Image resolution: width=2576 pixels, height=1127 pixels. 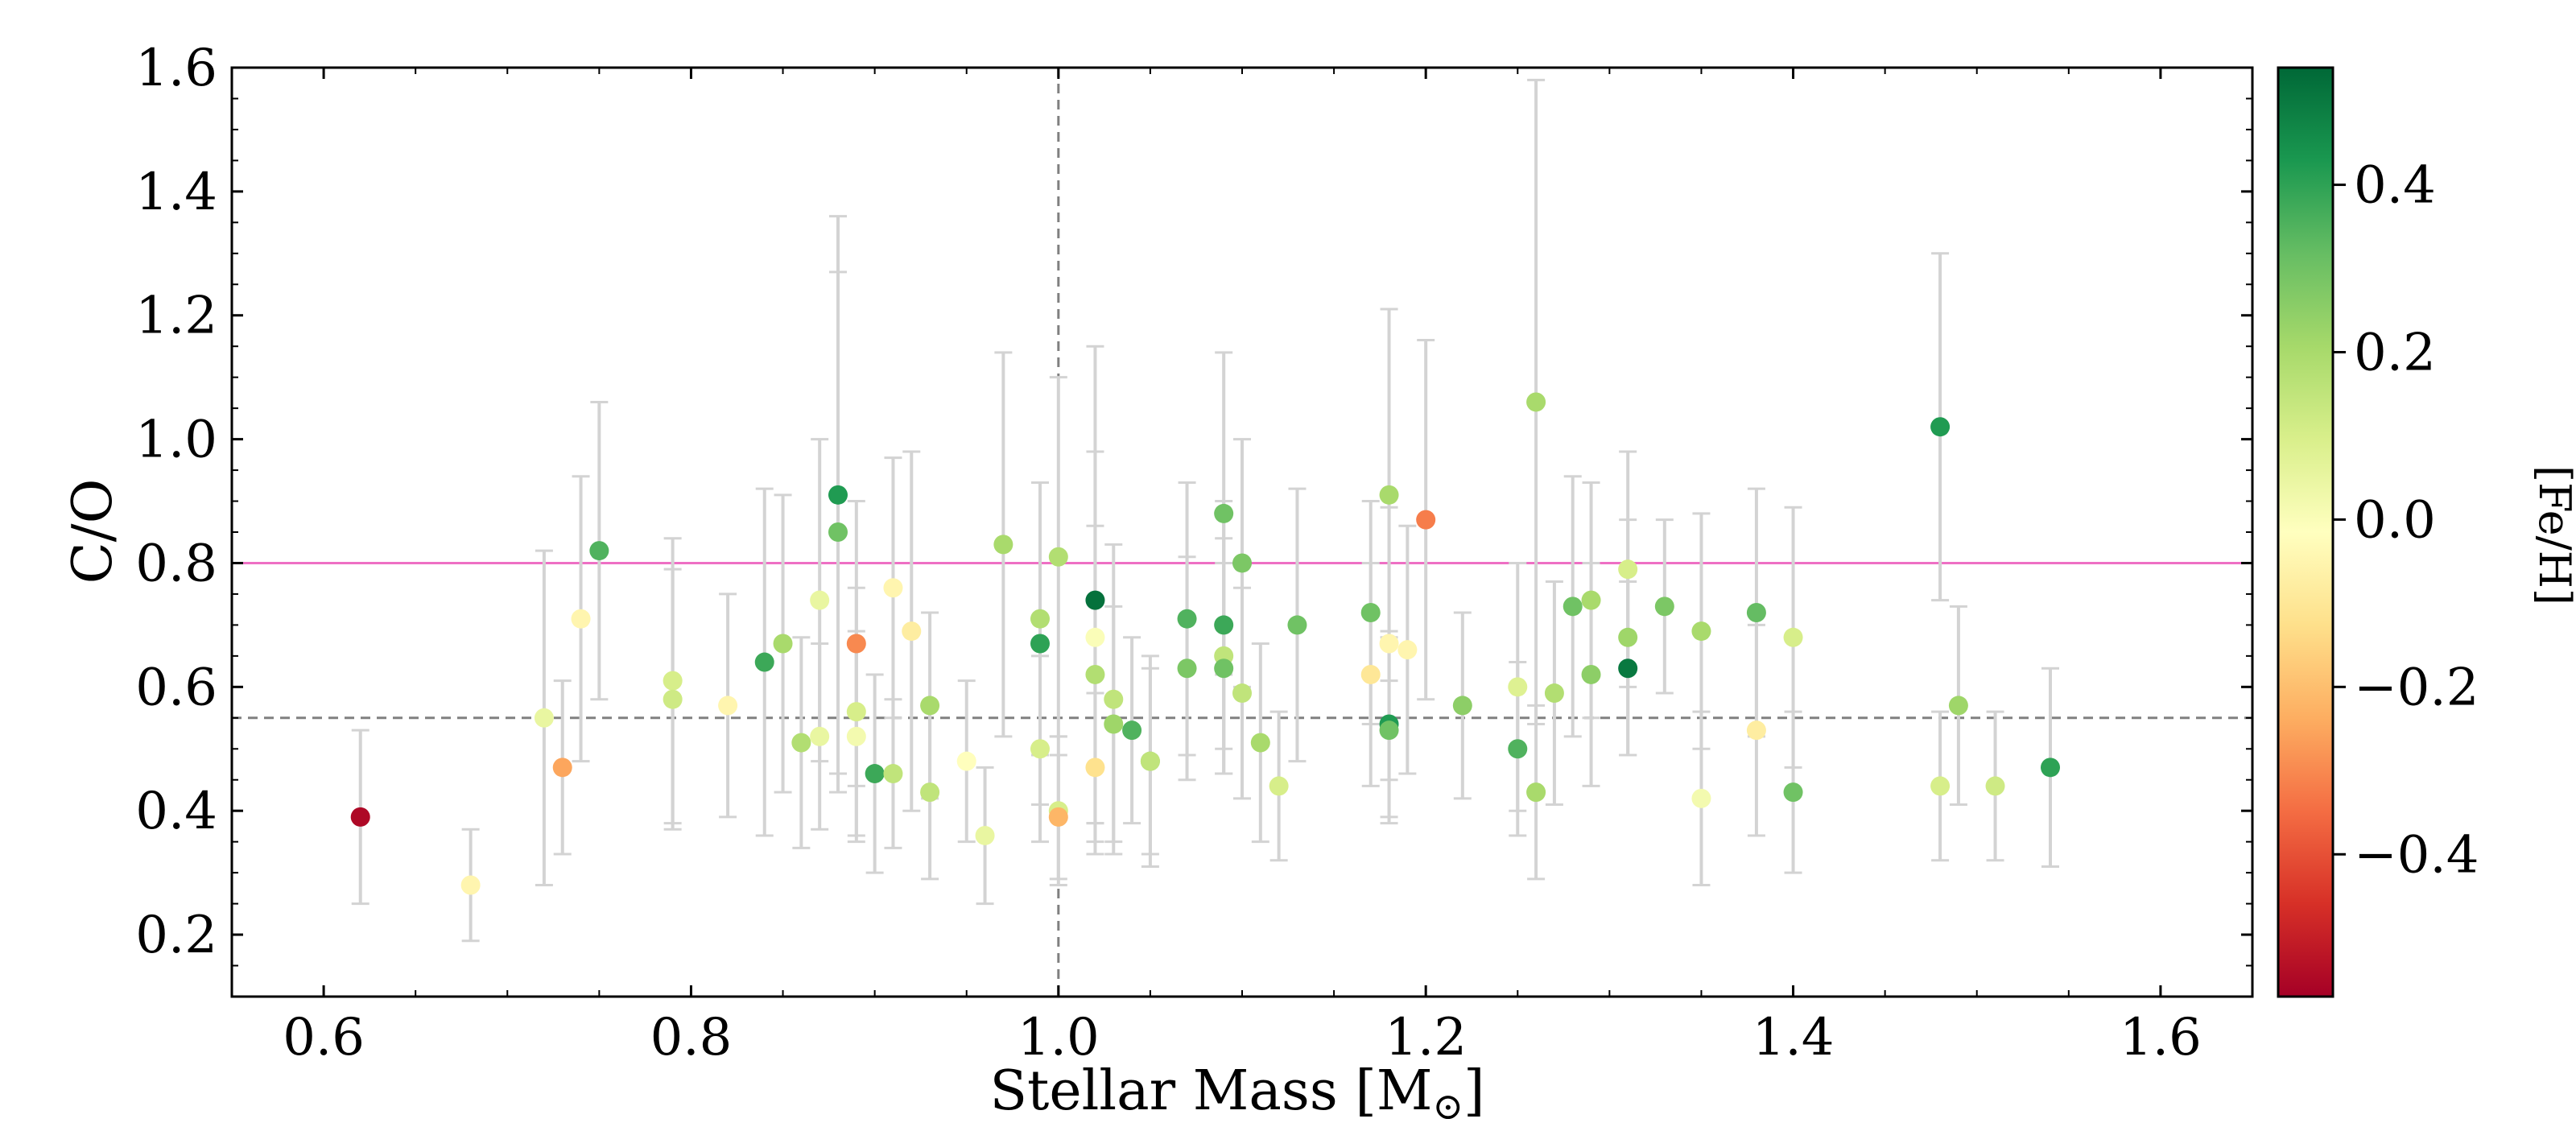 What do you see at coordinates (1426, 1037) in the screenshot?
I see `x-tick-label: 1.2` at bounding box center [1426, 1037].